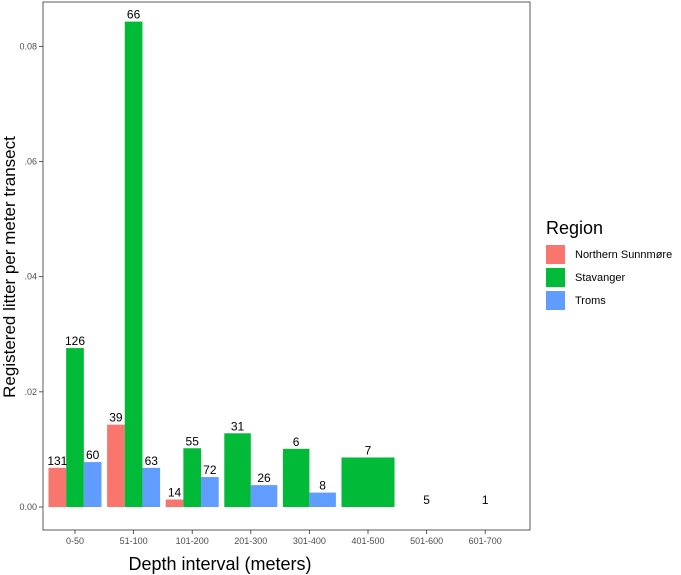 Image resolution: width=681 pixels, height=575 pixels. What do you see at coordinates (609, 264) in the screenshot?
I see `legend: Region Northern Sunnmøre Stavanger Troms` at bounding box center [609, 264].